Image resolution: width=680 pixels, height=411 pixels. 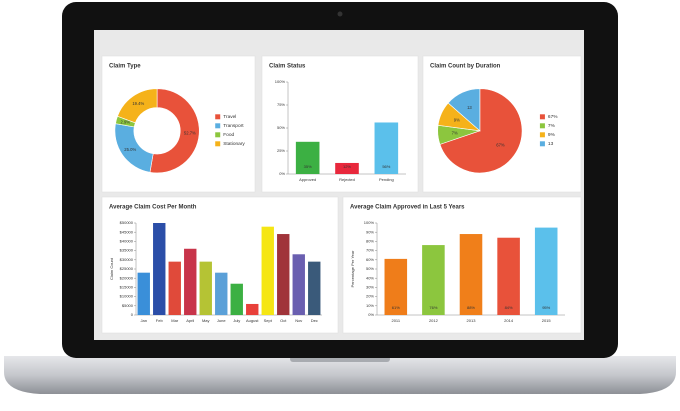 What do you see at coordinates (160, 320) in the screenshot?
I see `x-tick-label: Feb` at bounding box center [160, 320].